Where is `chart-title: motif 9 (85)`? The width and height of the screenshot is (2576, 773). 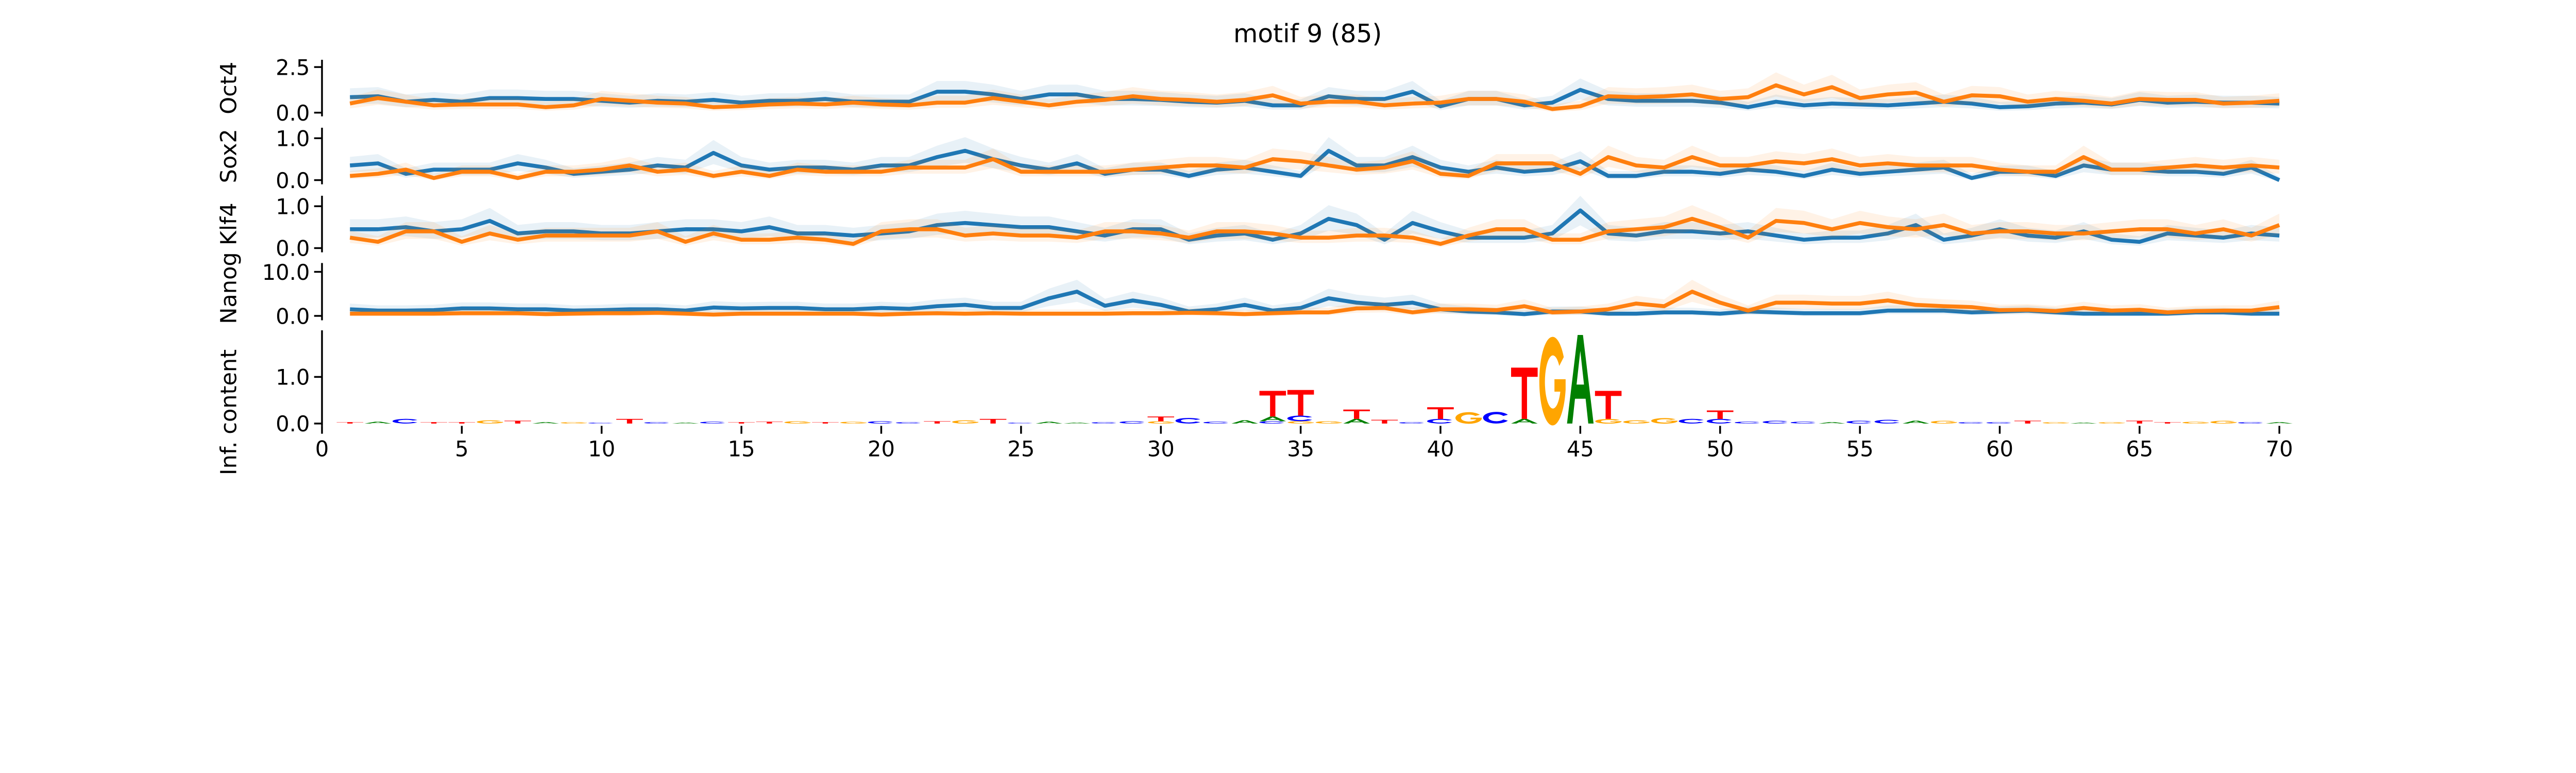
chart-title: motif 9 (85) is located at coordinates (1307, 34).